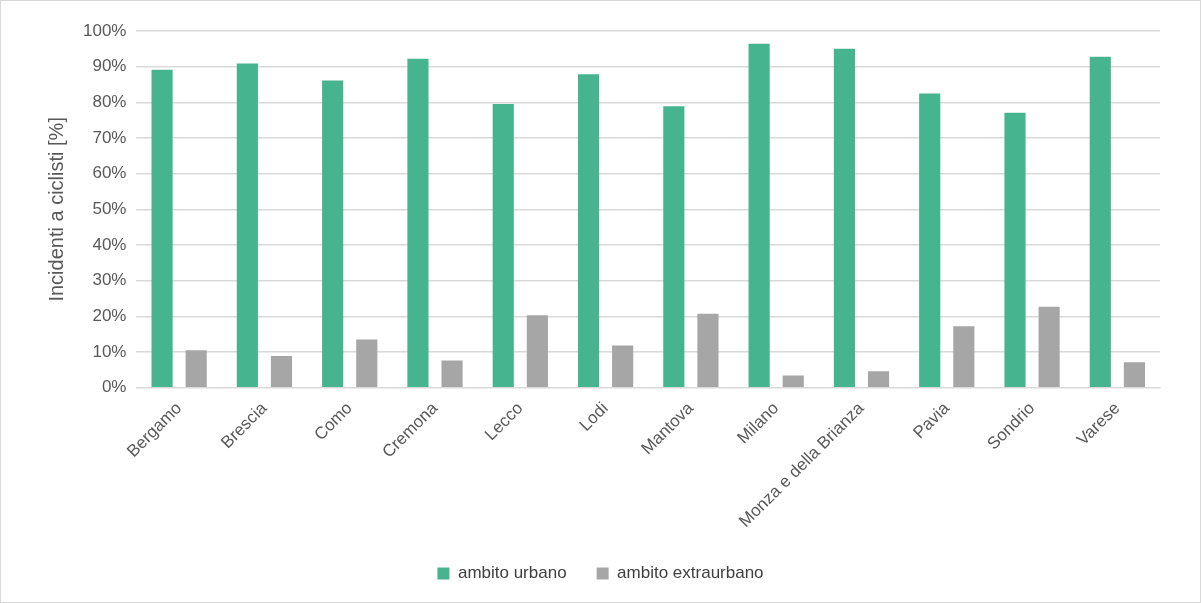 This screenshot has height=603, width=1201. Describe the element at coordinates (55, 209) in the screenshot. I see `y-axis-title: Incidenti a ciclisti [%]` at that location.